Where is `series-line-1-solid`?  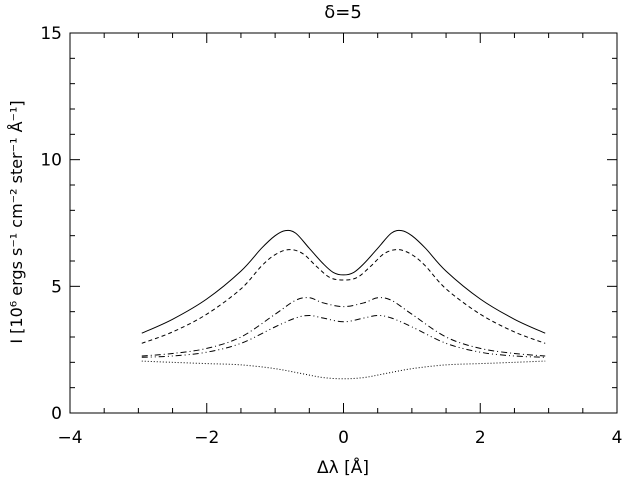 series-line-1-solid is located at coordinates (343, 281).